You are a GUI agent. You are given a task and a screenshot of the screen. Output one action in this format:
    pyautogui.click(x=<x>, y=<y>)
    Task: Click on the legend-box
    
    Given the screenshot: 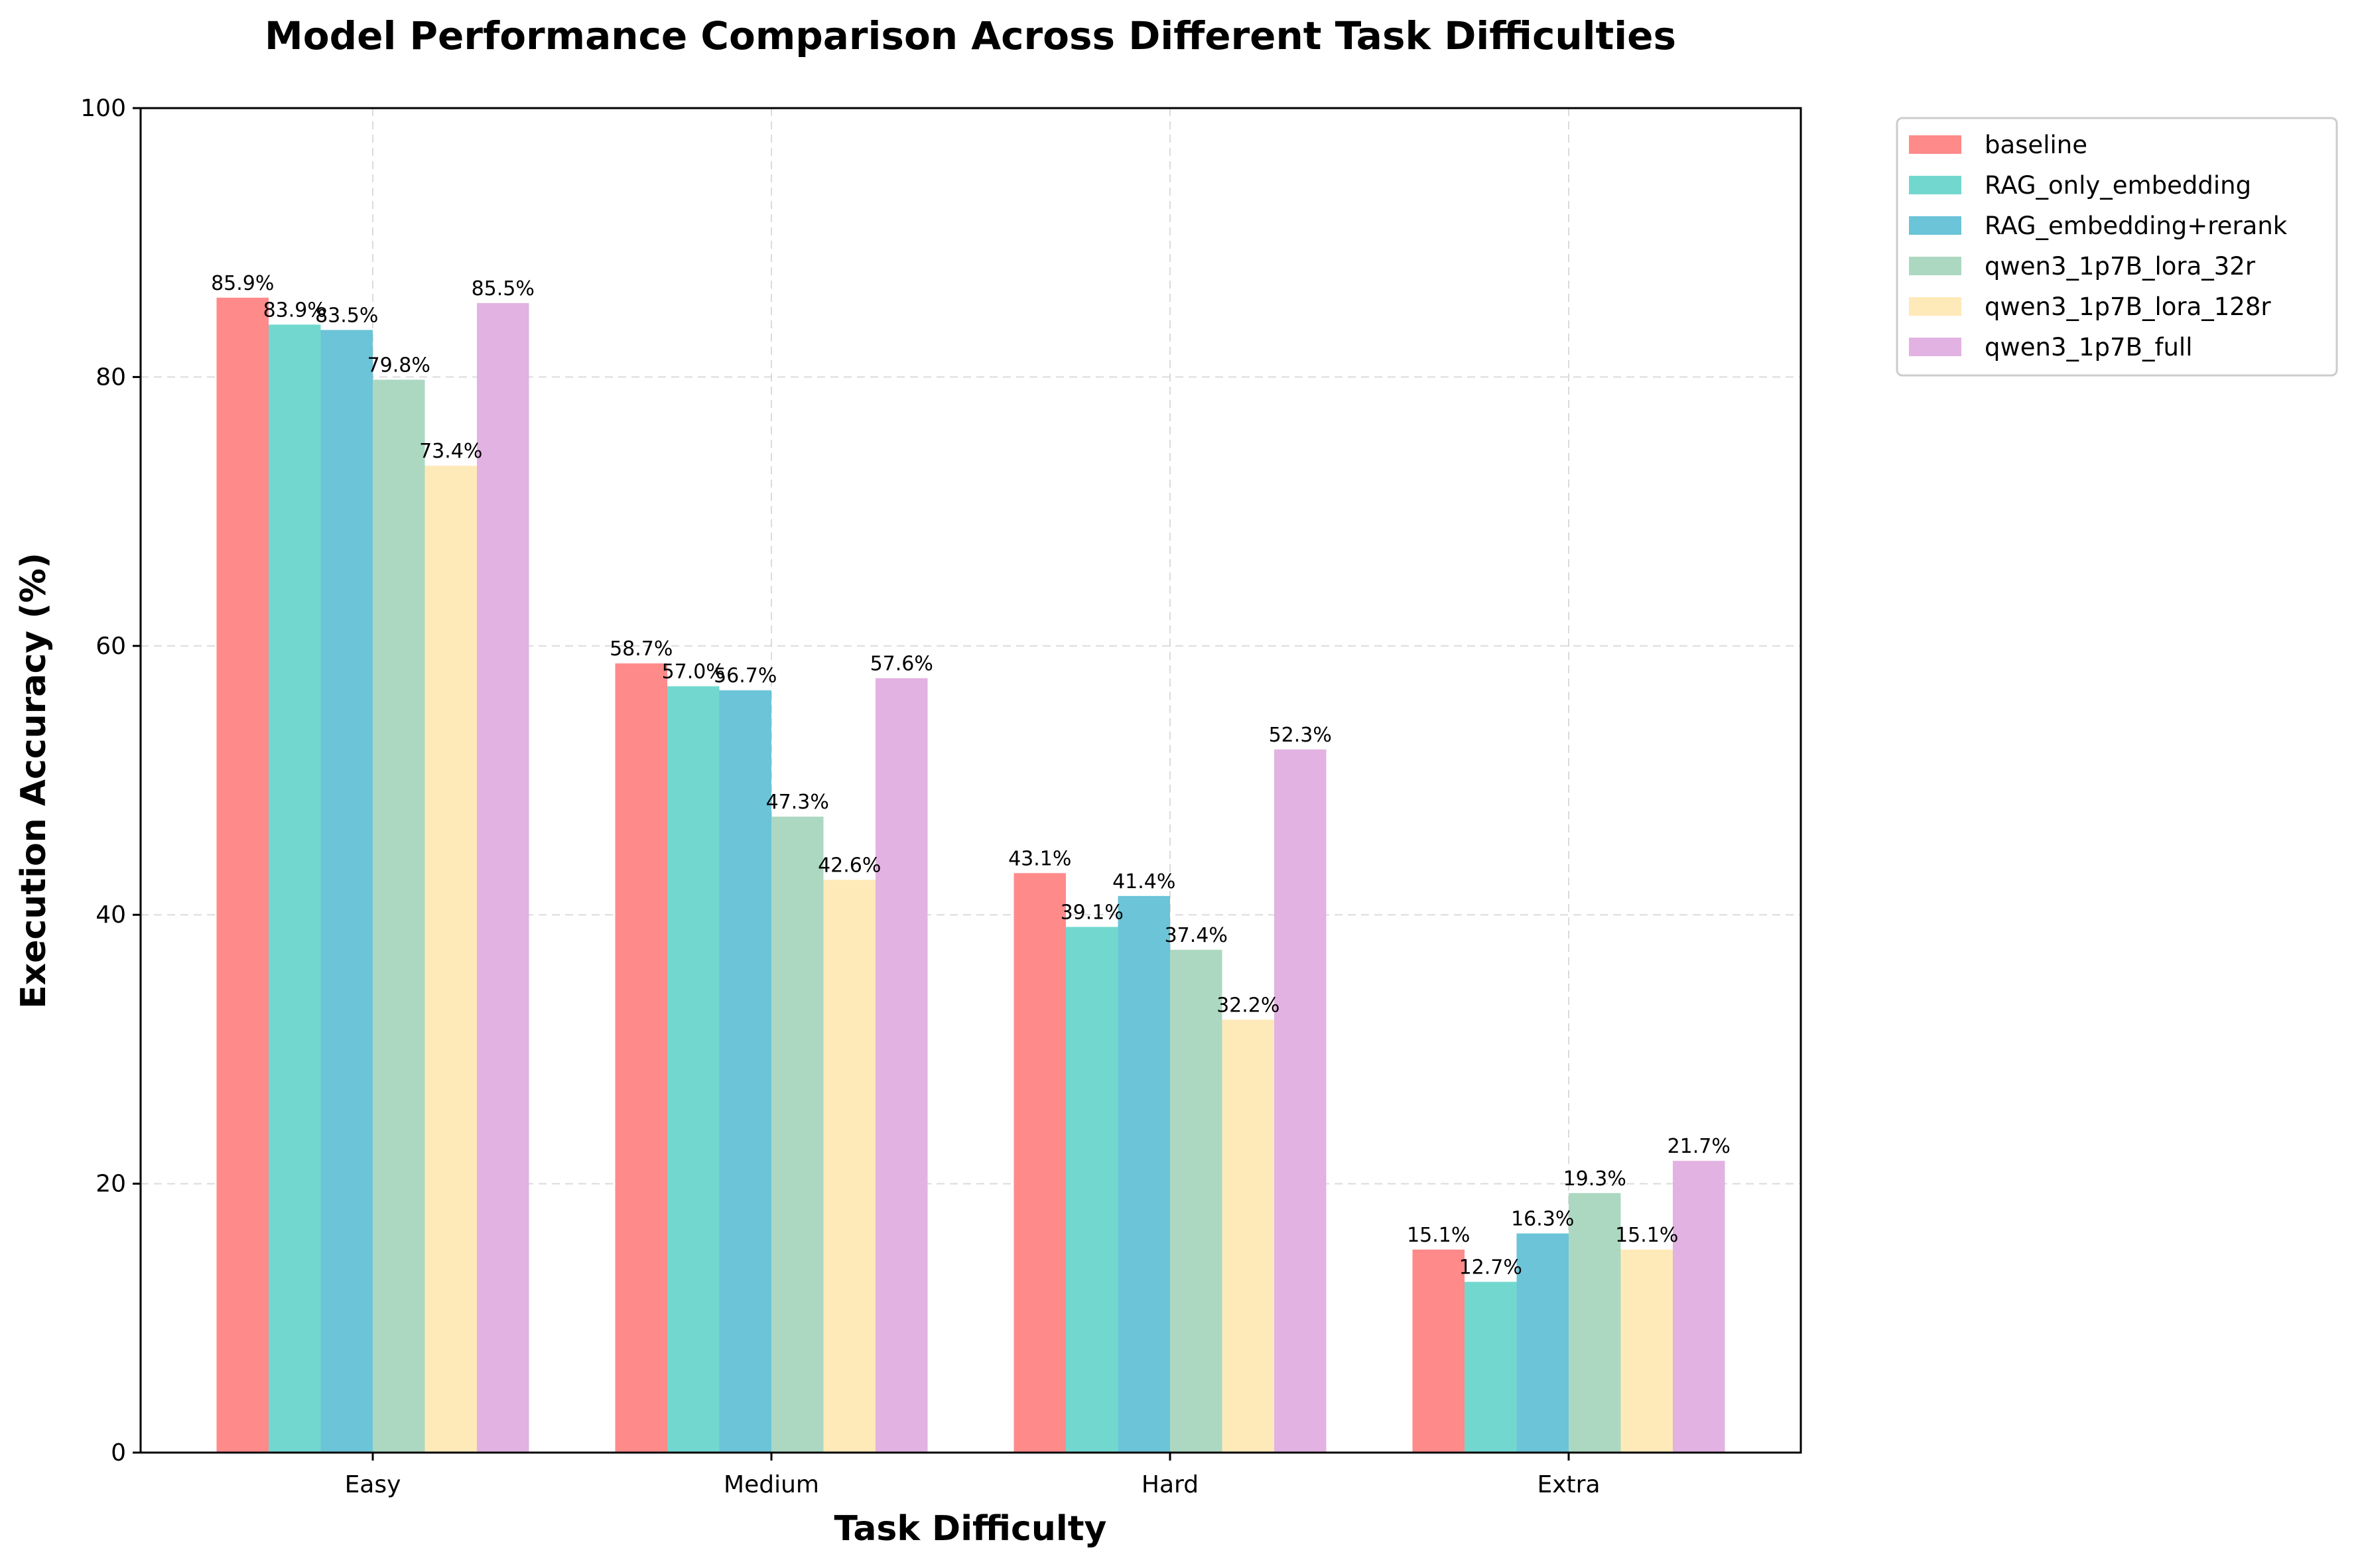 What is the action you would take?
    pyautogui.click(x=2117, y=247)
    